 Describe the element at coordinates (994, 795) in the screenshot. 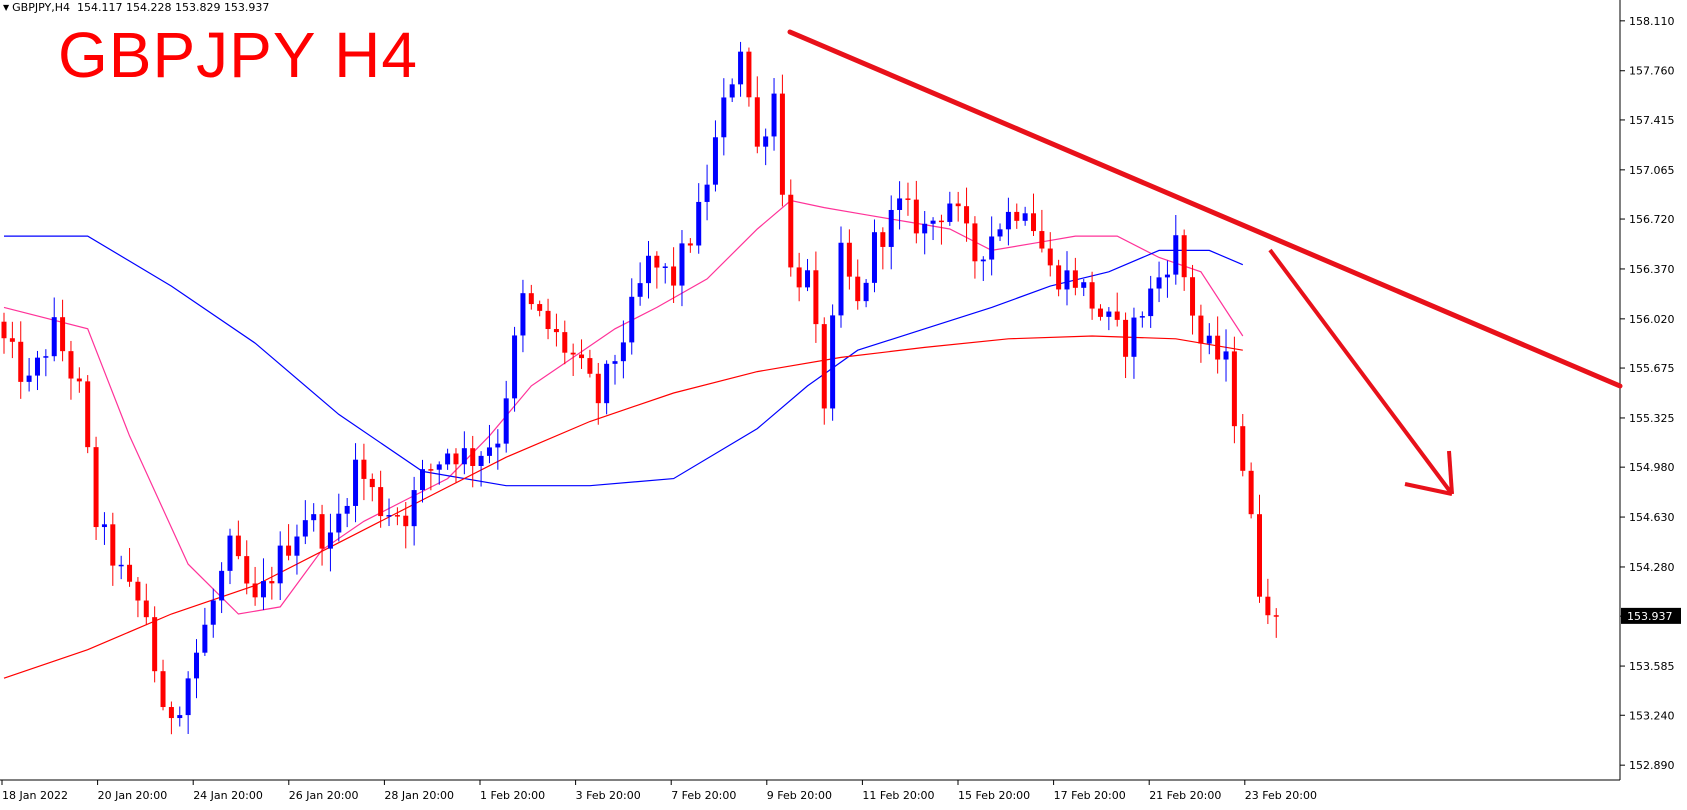

I see `x-tick-label: 15 Feb 20:00` at that location.